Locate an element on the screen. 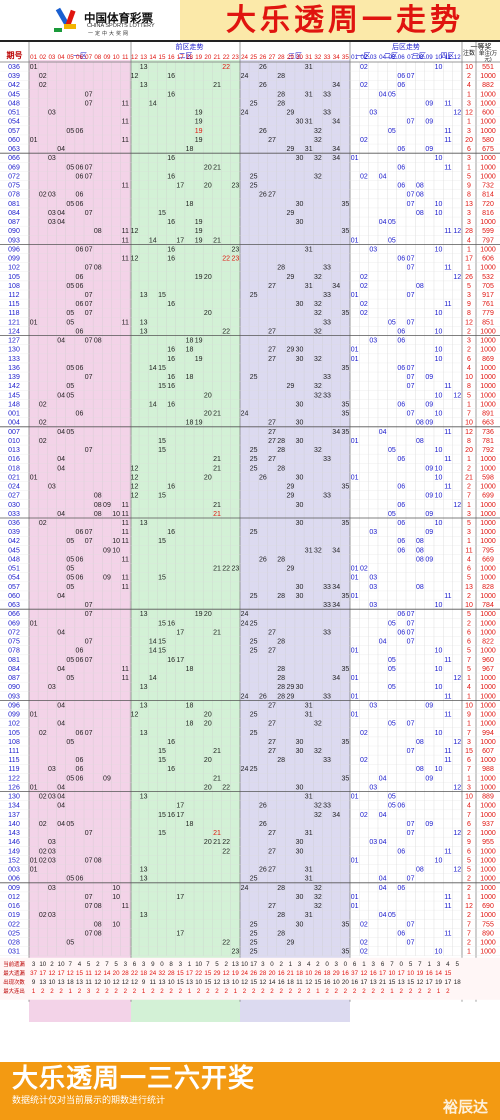 The width and height of the screenshot is (500, 1120). period-number: 021 is located at coordinates (14, 477).